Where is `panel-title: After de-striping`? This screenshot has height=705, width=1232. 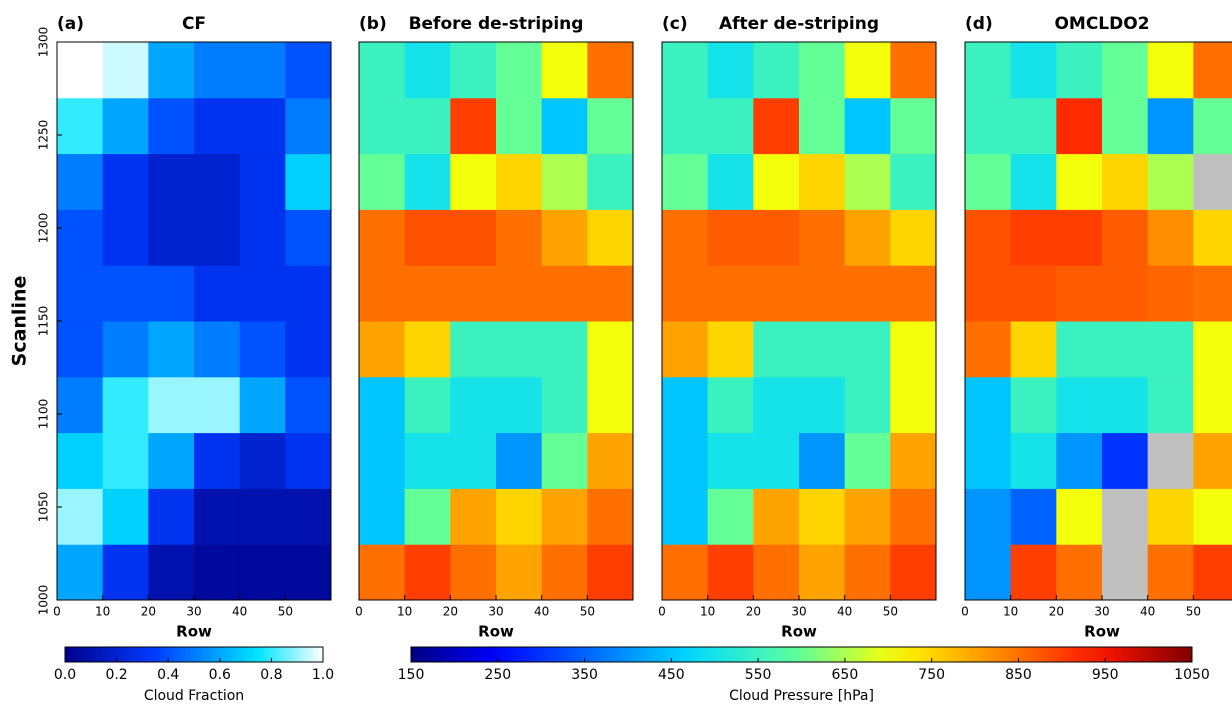 panel-title: After de-striping is located at coordinates (799, 24).